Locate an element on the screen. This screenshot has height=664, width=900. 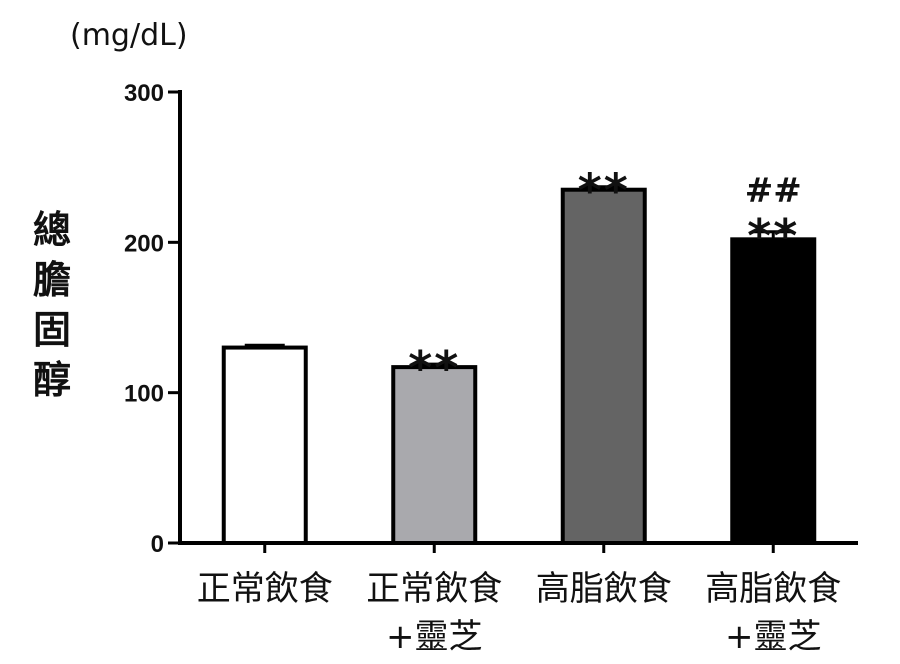
significance-label-3-0: ** is located at coordinates (773, 236).